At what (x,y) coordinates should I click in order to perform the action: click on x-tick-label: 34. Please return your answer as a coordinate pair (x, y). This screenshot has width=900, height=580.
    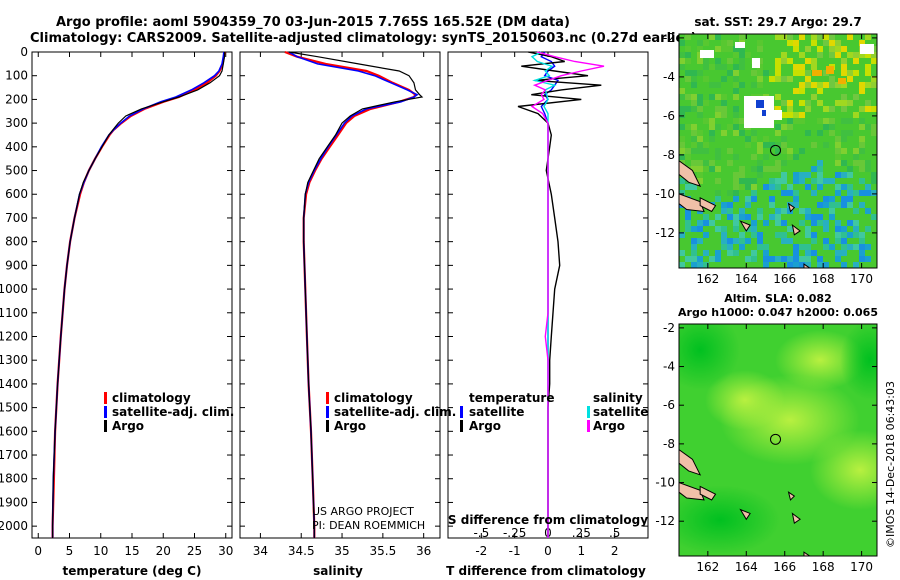
    Looking at the image, I should click on (260, 551).